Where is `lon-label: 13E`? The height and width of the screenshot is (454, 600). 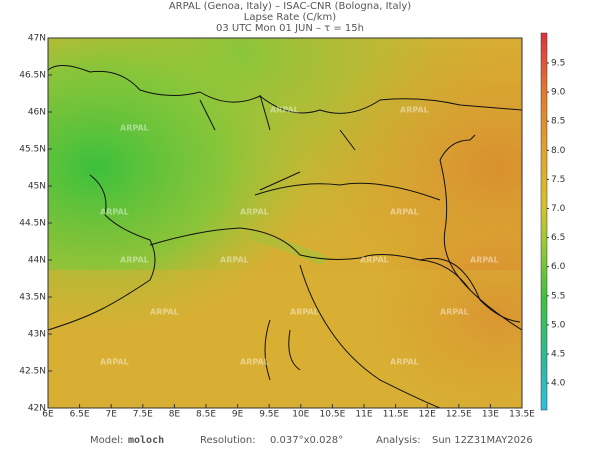 lon-label: 13E is located at coordinates (490, 415).